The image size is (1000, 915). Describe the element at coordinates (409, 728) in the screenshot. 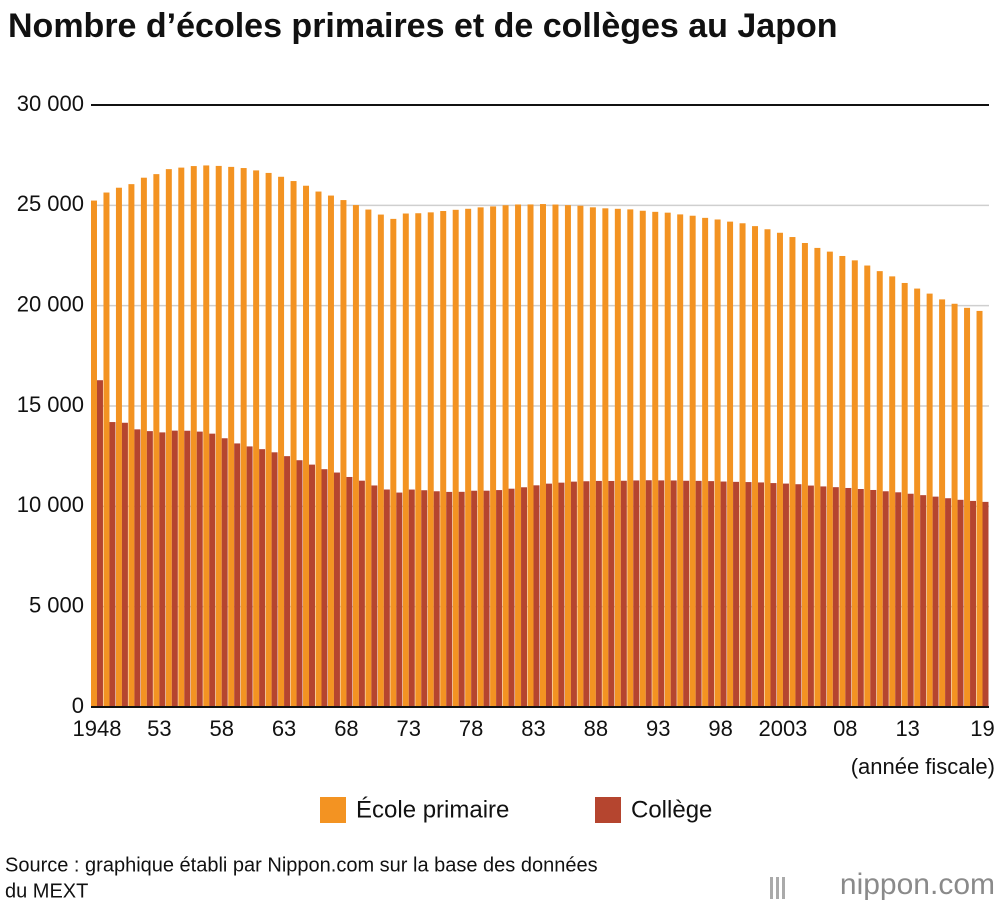

I see `x-tick-label: 73` at that location.